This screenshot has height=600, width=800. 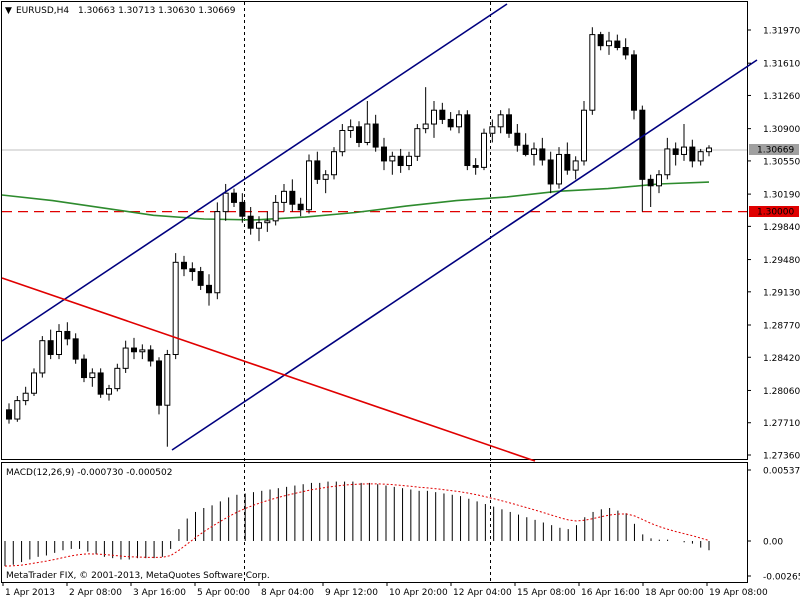 I want to click on price-tick-label: 1.30550, so click(x=781, y=162).